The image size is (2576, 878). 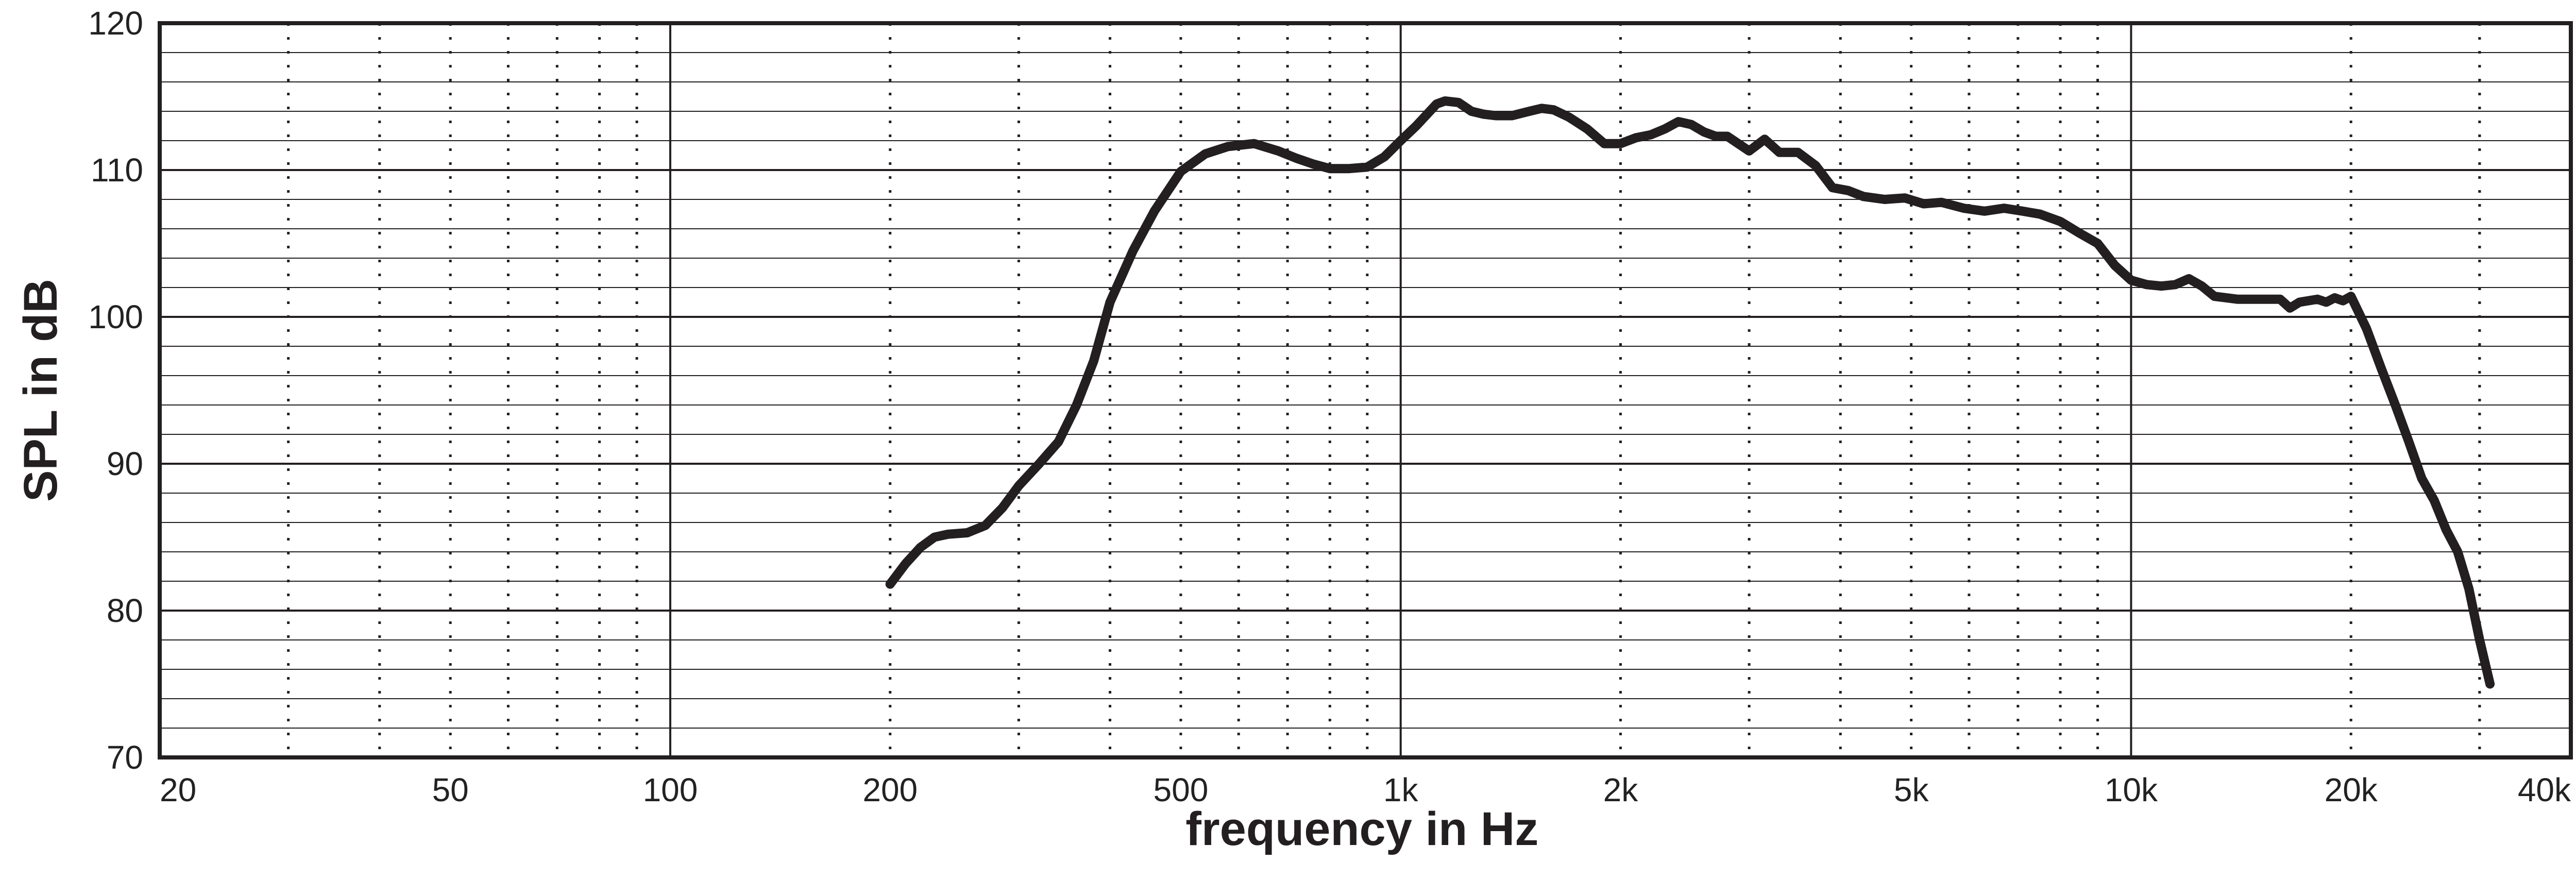 What do you see at coordinates (115, 316) in the screenshot?
I see `y-tick-label: 100` at bounding box center [115, 316].